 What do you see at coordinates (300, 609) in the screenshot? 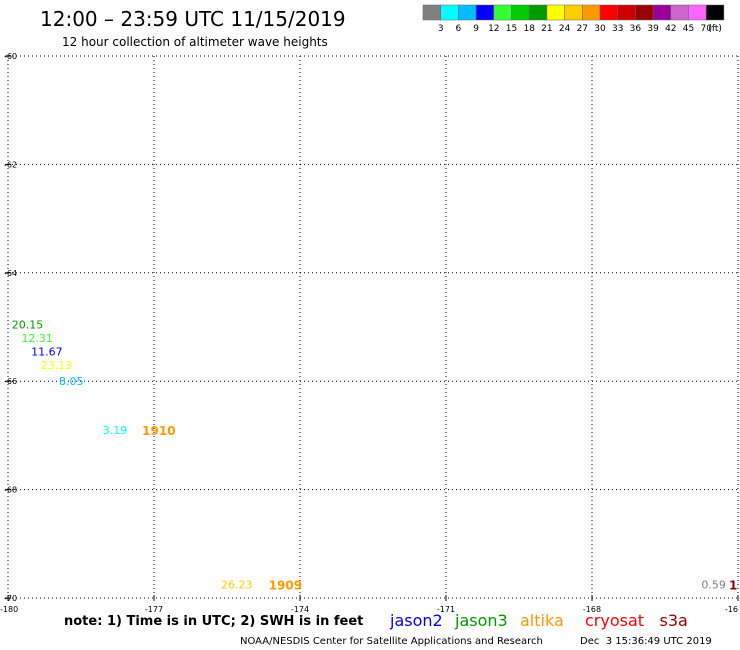
I see `x-tick-label: -174` at bounding box center [300, 609].